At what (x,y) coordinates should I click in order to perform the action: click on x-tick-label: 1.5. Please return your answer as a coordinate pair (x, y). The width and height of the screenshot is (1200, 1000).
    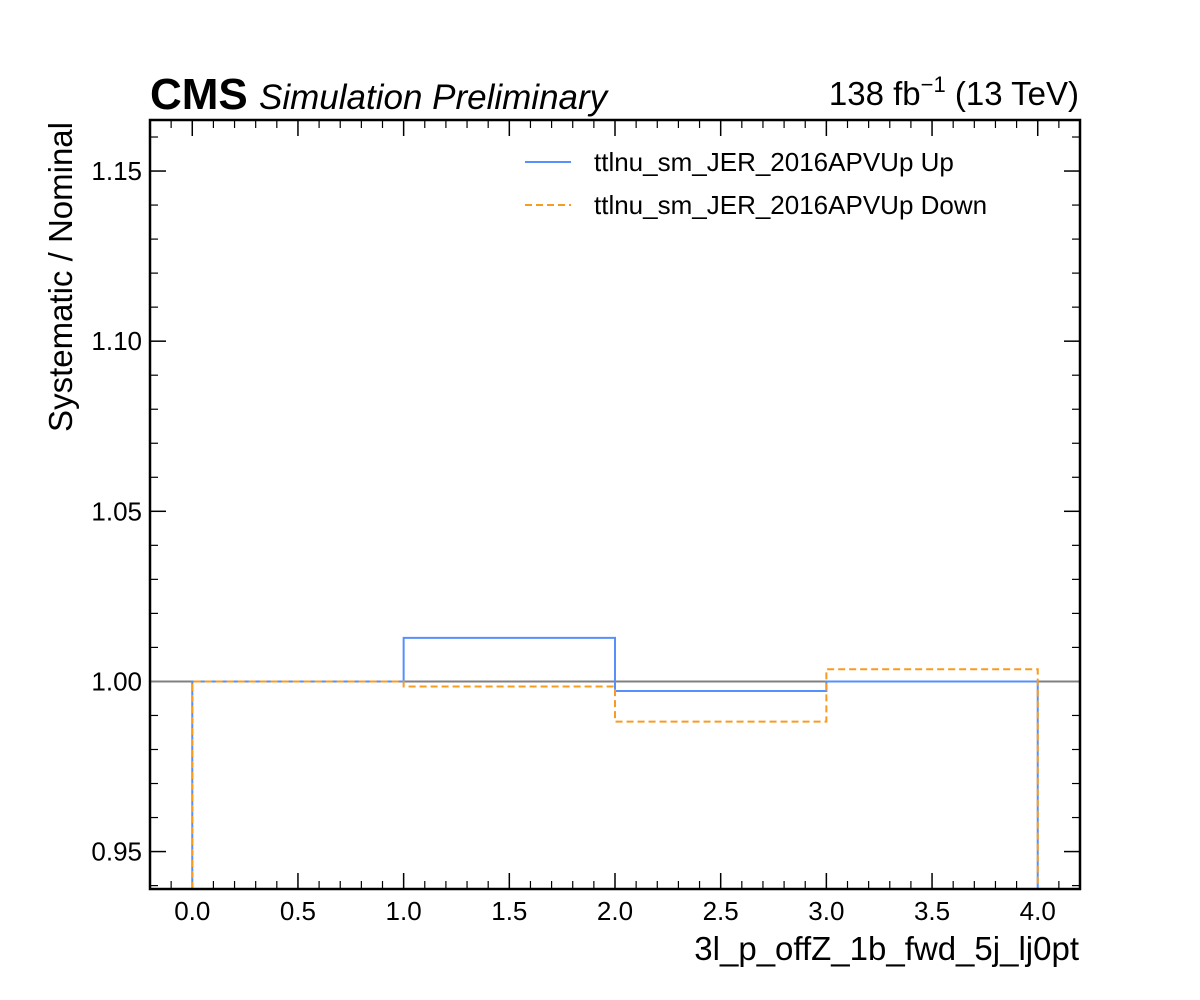
    Looking at the image, I should click on (509, 911).